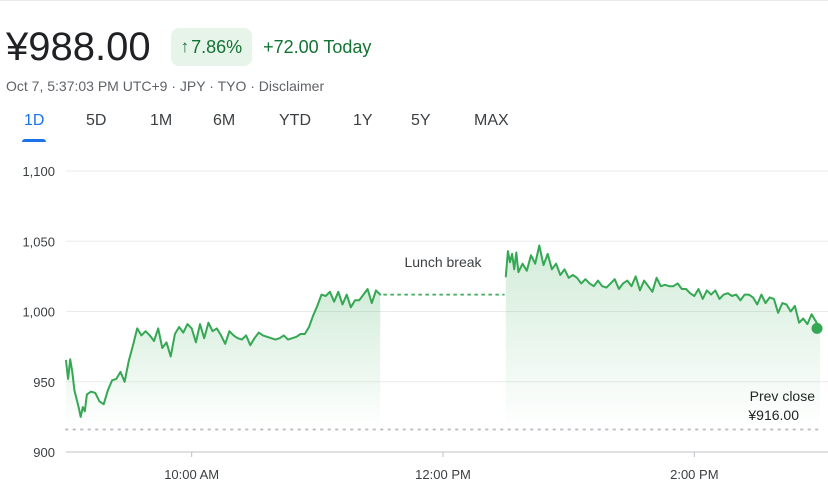 Image resolution: width=828 pixels, height=498 pixels. What do you see at coordinates (38, 312) in the screenshot?
I see `y-tick-label: 1,000` at bounding box center [38, 312].